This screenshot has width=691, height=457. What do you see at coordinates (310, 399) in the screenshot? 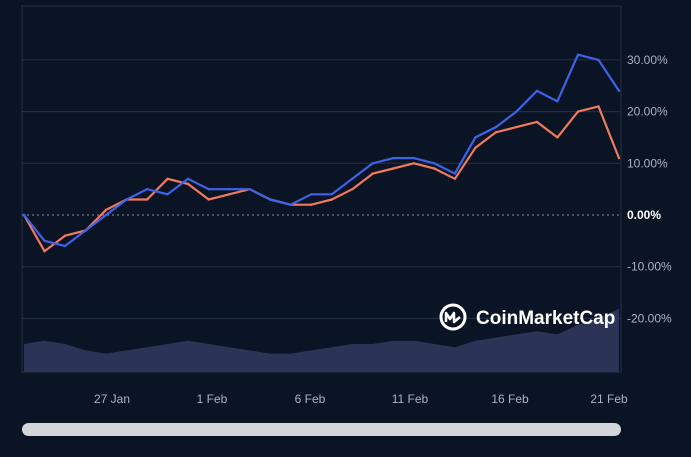
I see `x-tick-label: 6 Feb` at bounding box center [310, 399].